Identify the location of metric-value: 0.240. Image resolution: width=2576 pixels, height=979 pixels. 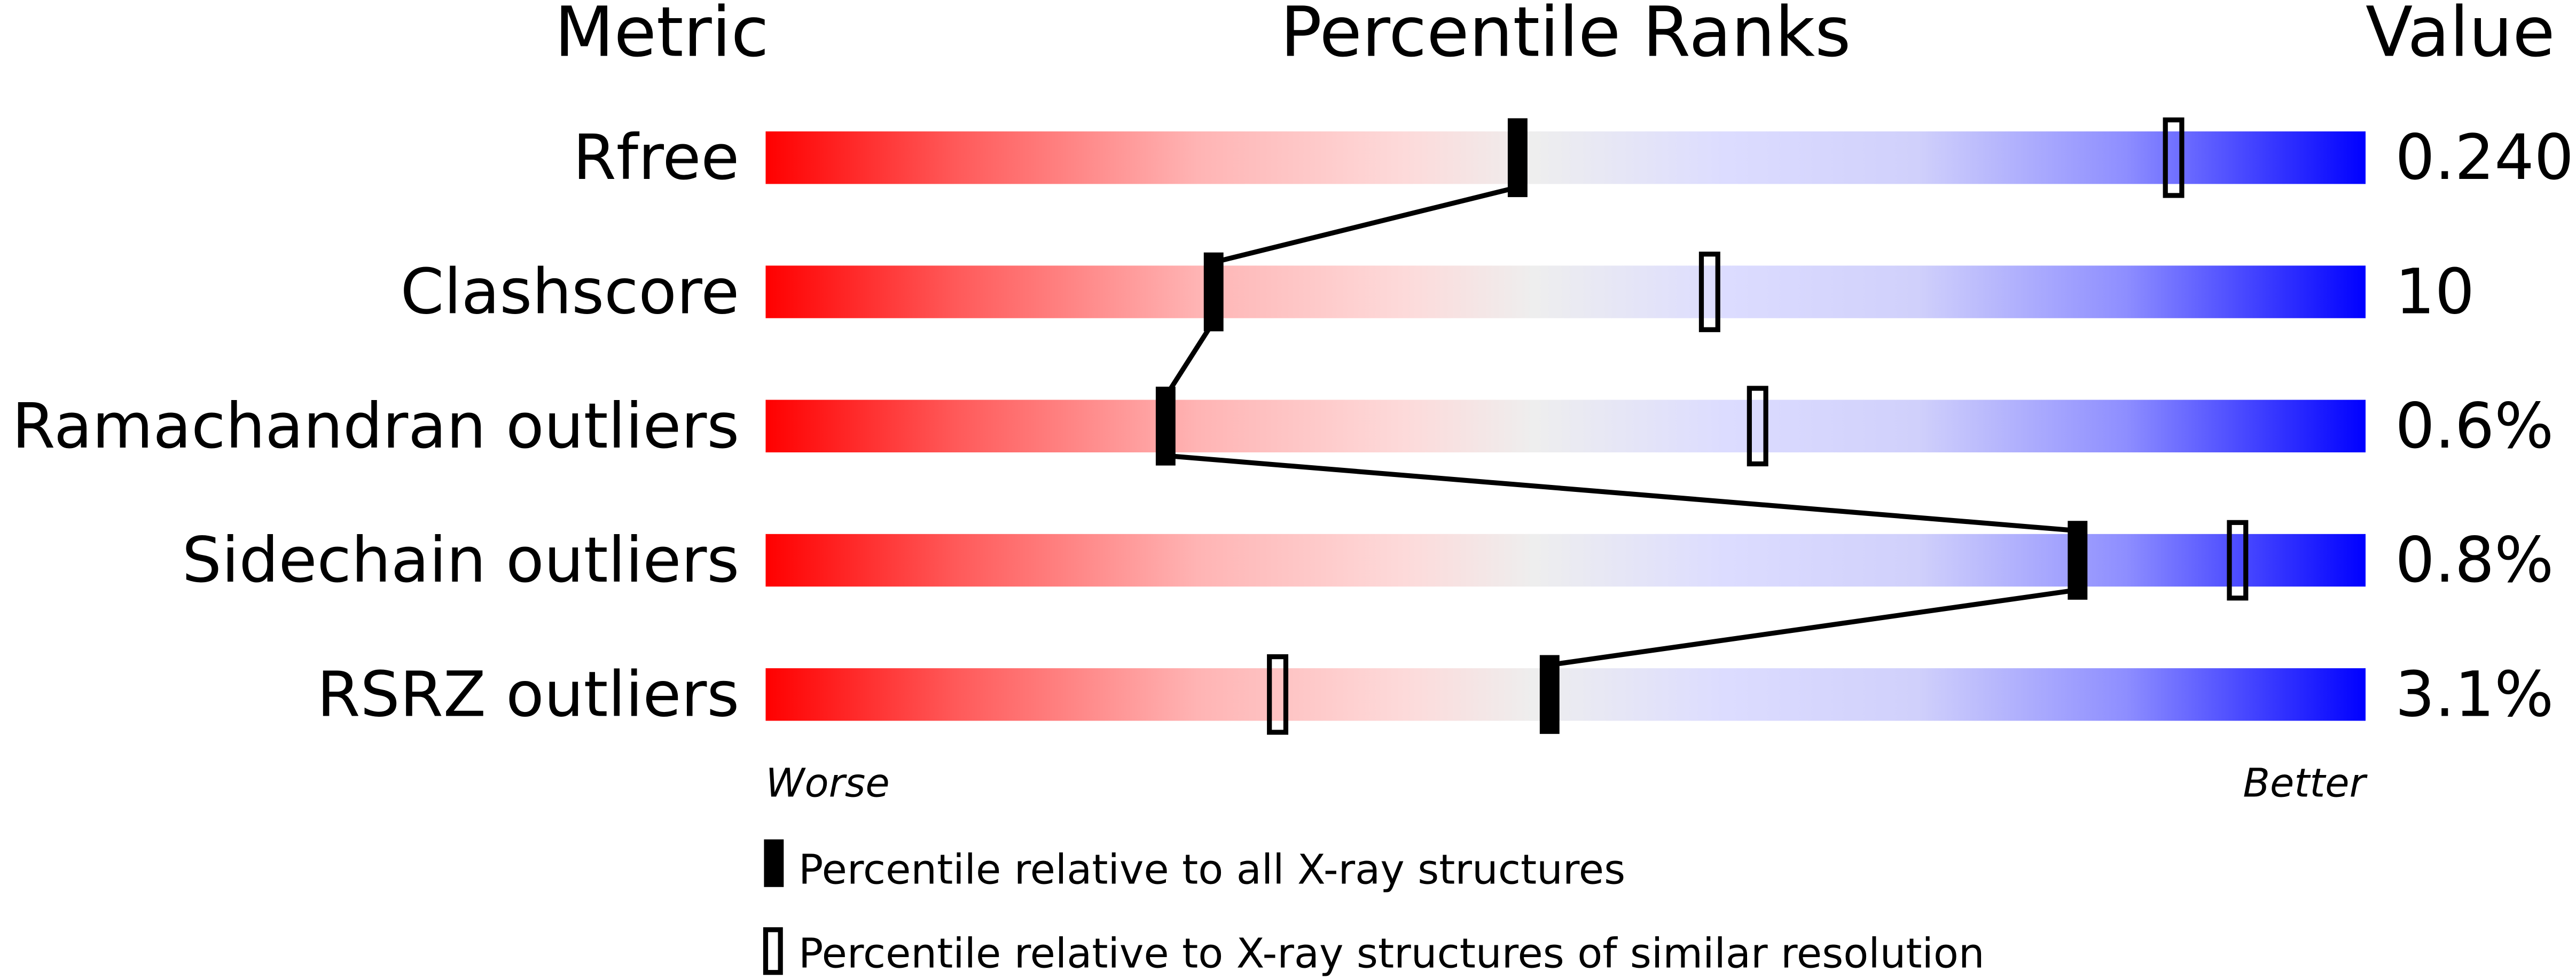
(2484, 157).